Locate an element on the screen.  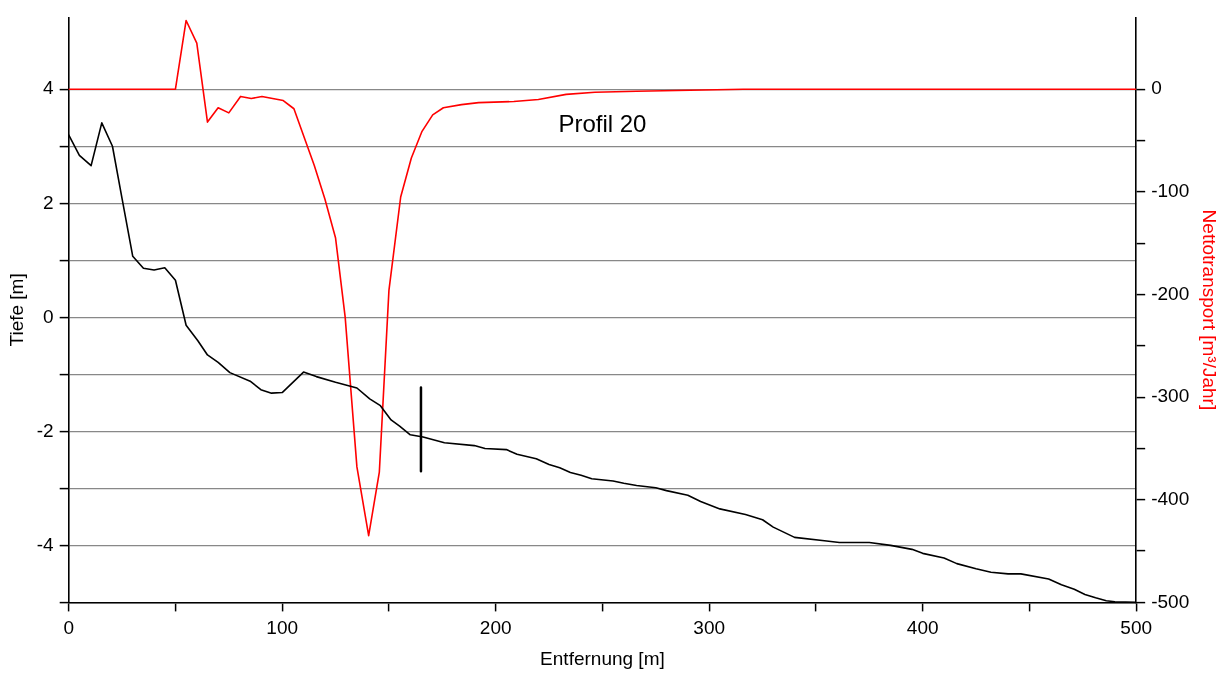
y2-tick-label: 0 is located at coordinates (1156, 88).